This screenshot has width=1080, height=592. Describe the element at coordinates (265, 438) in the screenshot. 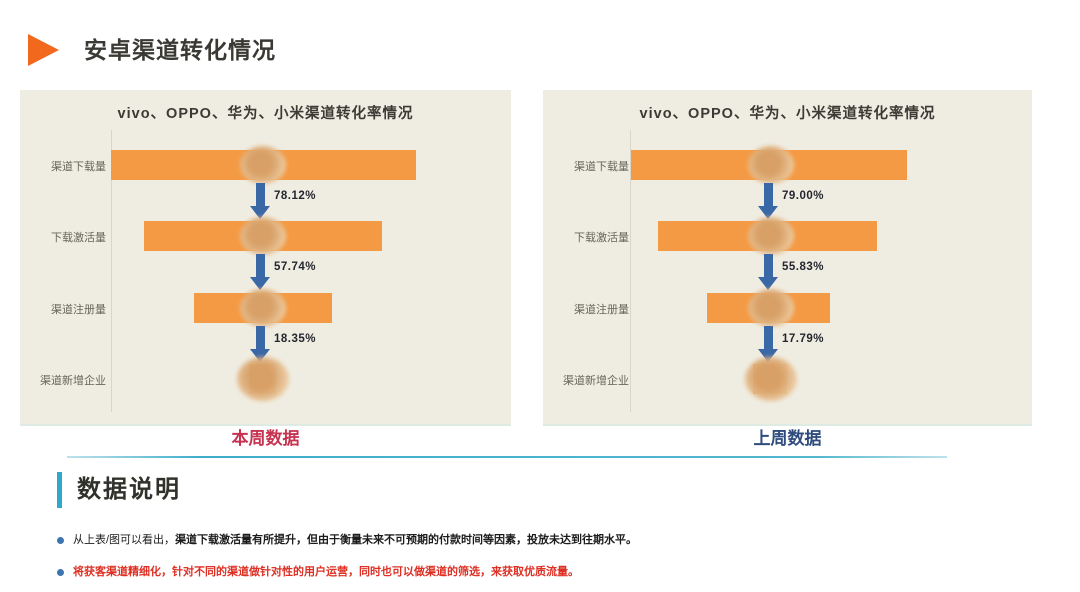

I see `caption-this-week: 本周数据` at that location.